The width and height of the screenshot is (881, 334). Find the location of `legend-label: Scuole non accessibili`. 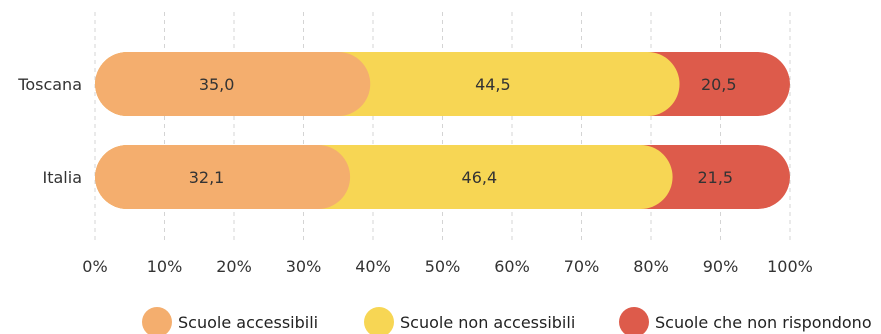

legend-label: Scuole non accessibili is located at coordinates (487, 322).